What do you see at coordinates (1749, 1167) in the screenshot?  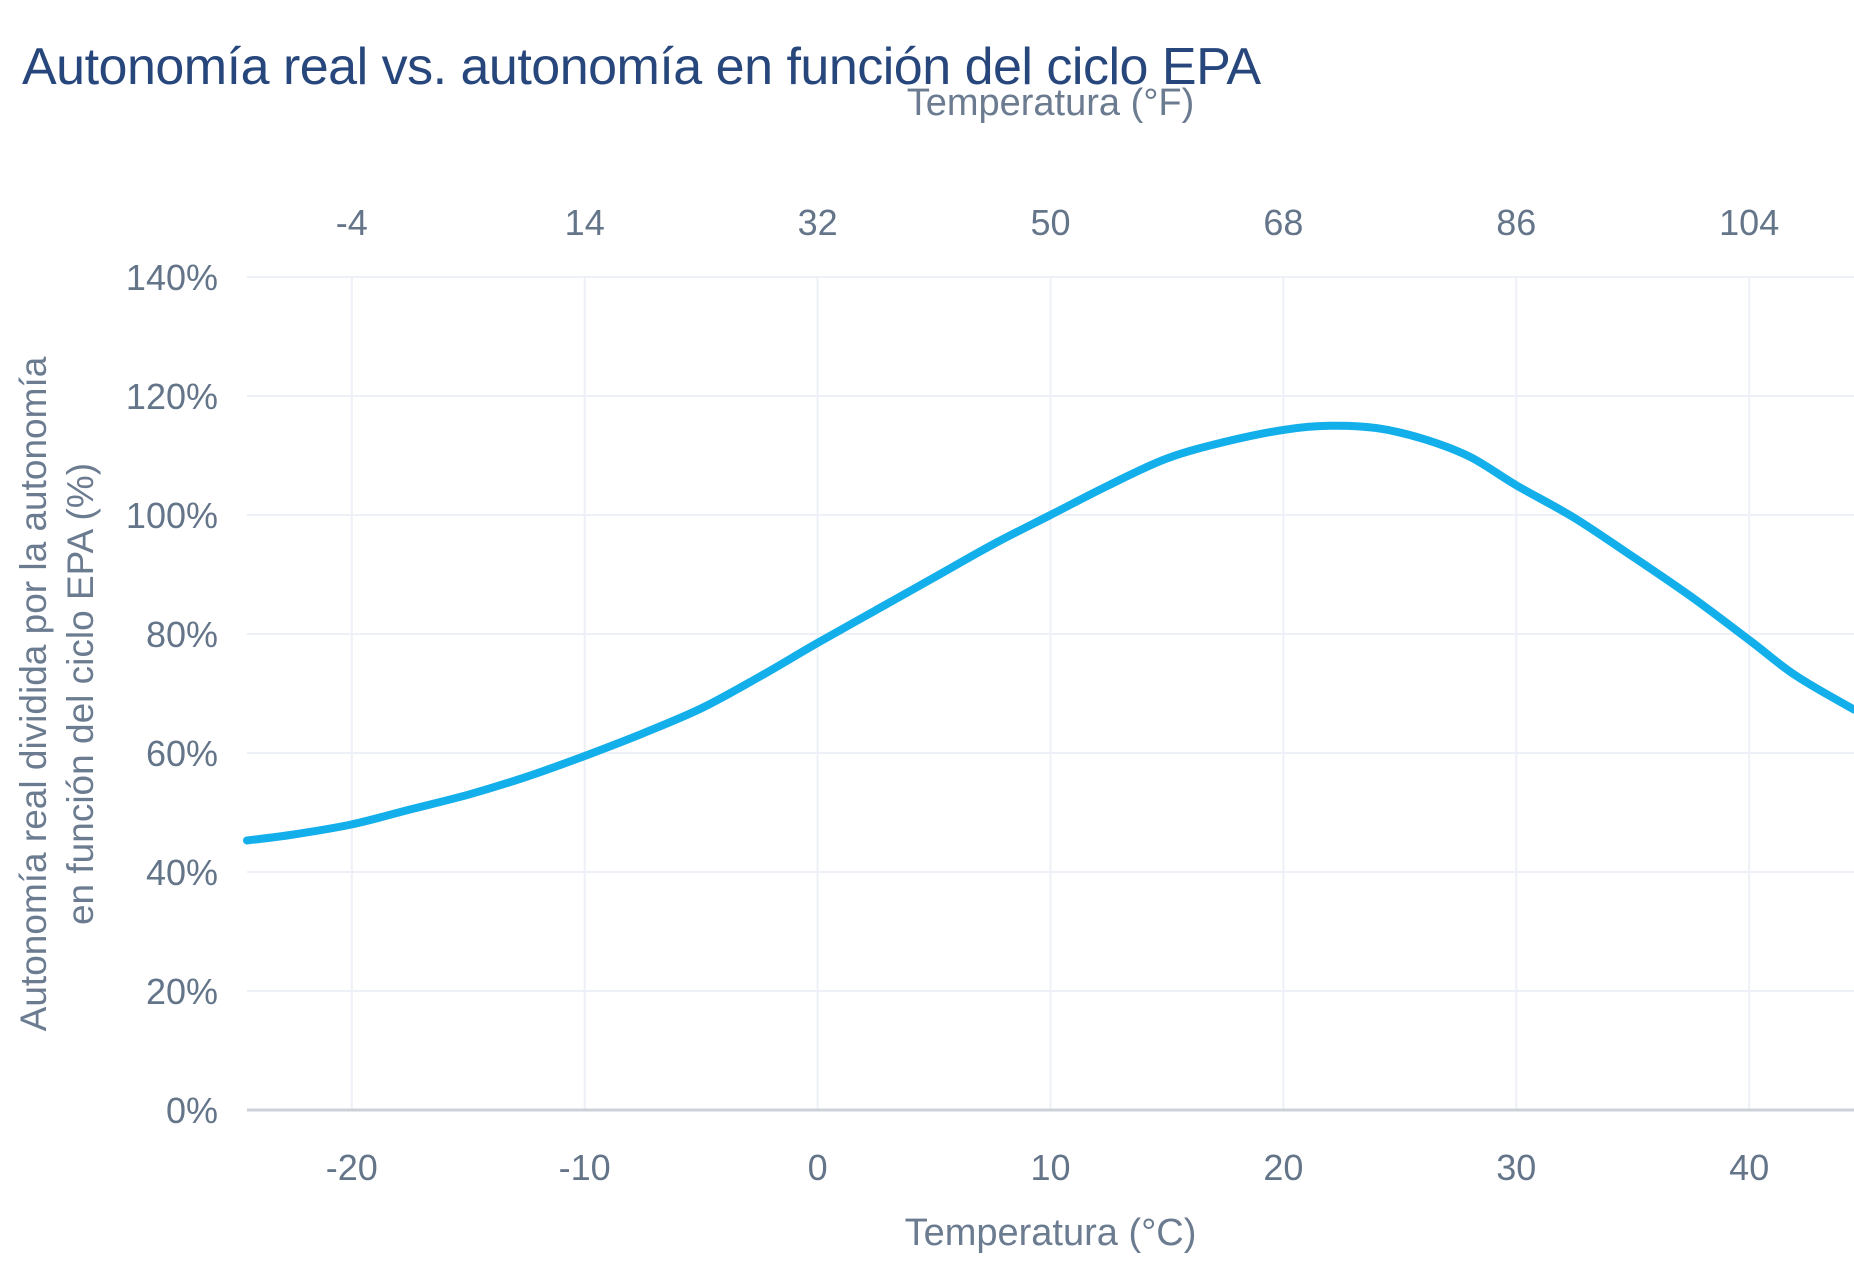 I see `x-tick-label: 40` at bounding box center [1749, 1167].